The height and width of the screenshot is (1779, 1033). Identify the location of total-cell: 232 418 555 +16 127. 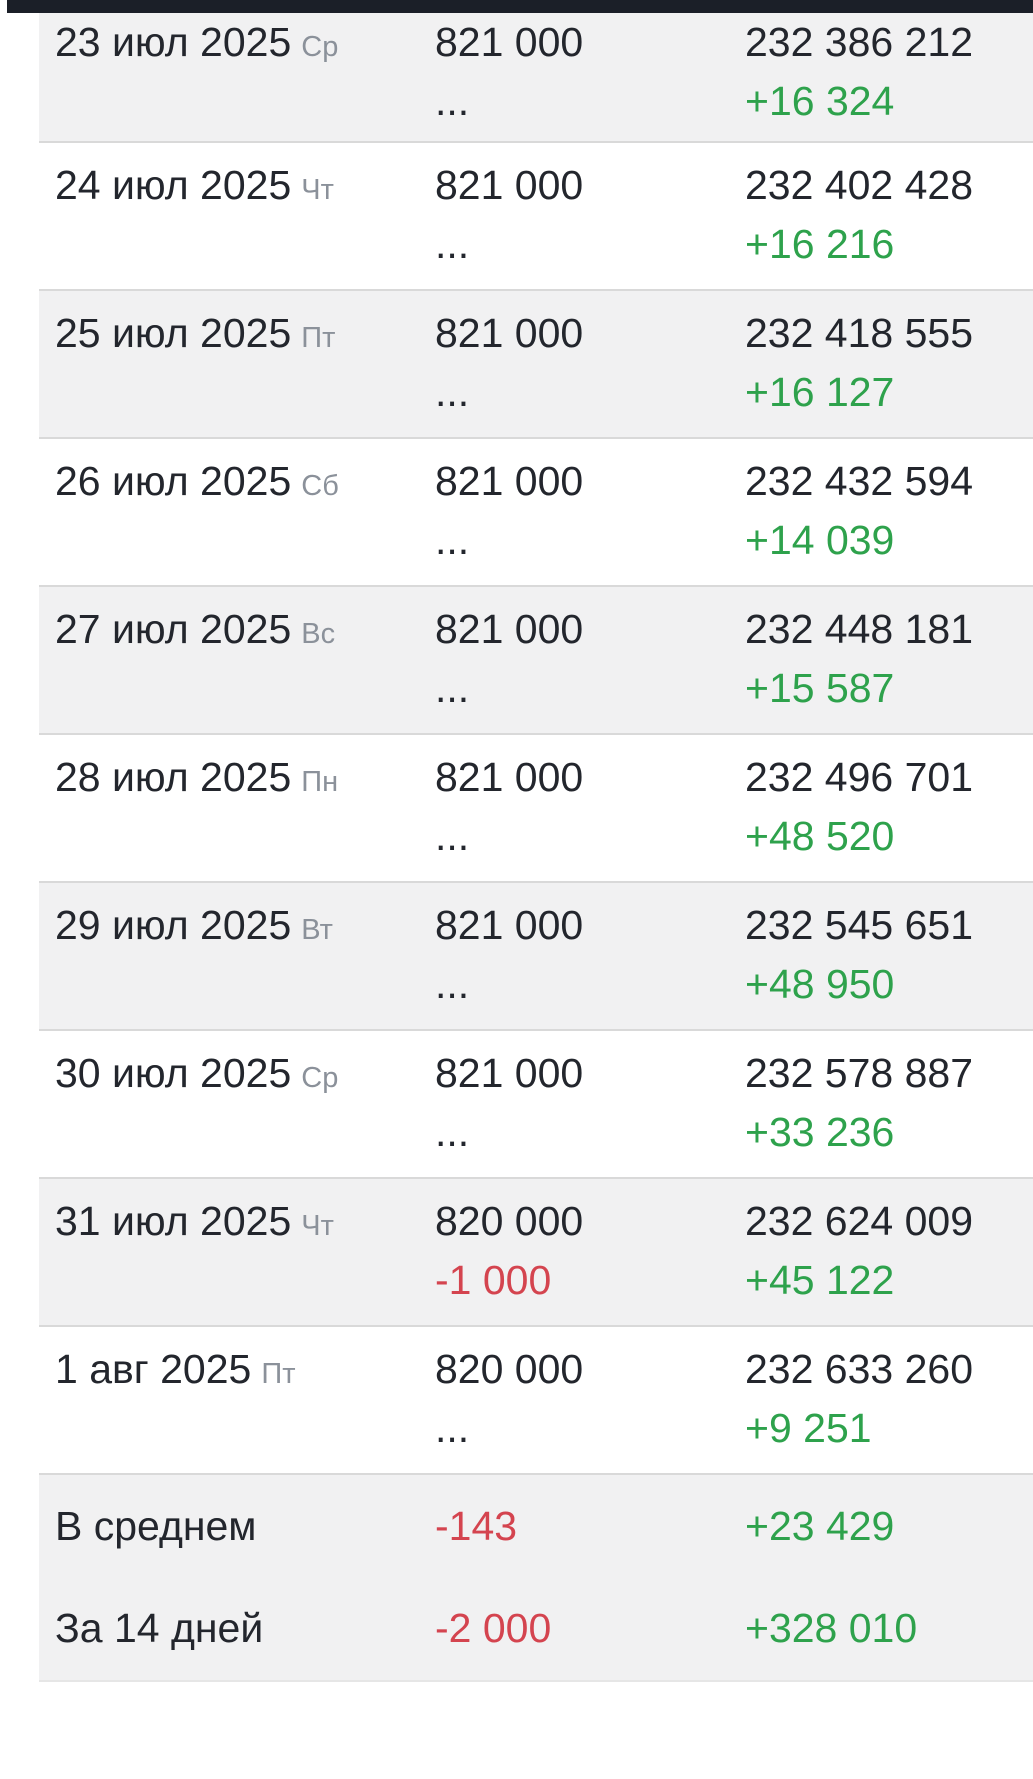
(889, 370).